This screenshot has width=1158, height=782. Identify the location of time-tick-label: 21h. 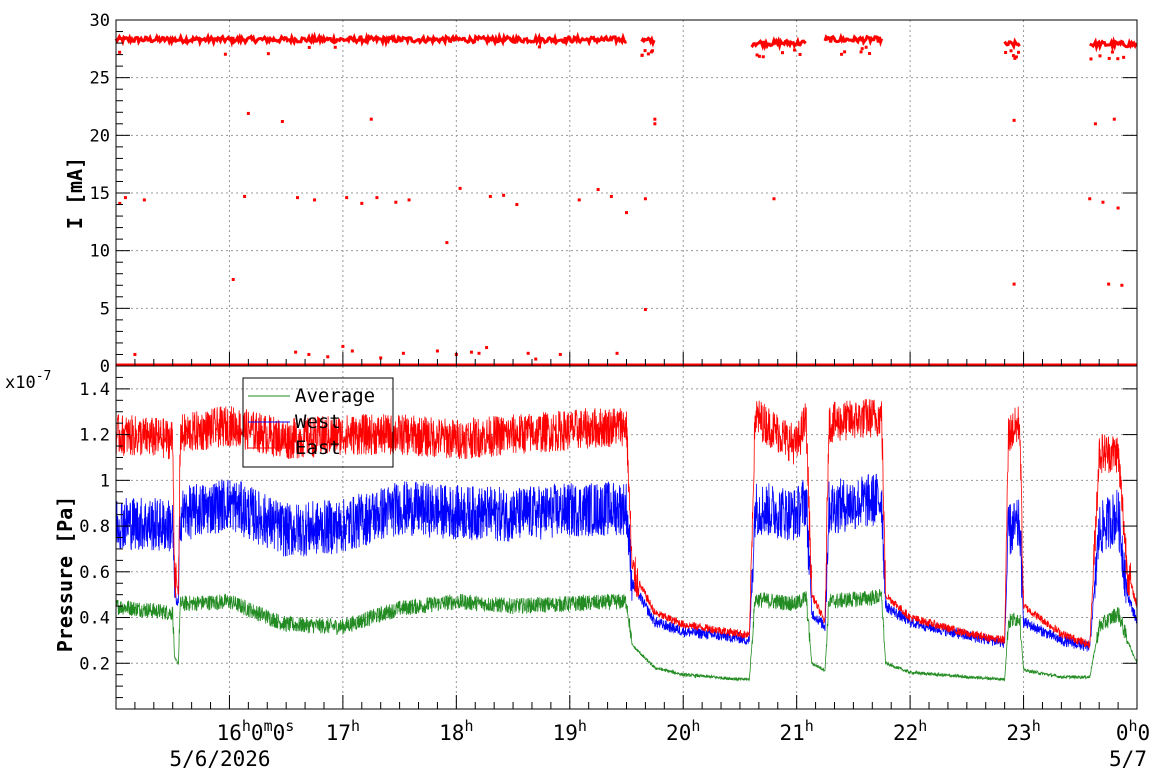
(797, 731).